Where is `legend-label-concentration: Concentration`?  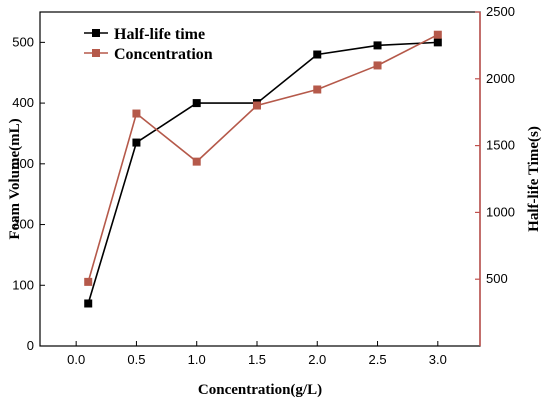 legend-label-concentration: Concentration is located at coordinates (163, 54).